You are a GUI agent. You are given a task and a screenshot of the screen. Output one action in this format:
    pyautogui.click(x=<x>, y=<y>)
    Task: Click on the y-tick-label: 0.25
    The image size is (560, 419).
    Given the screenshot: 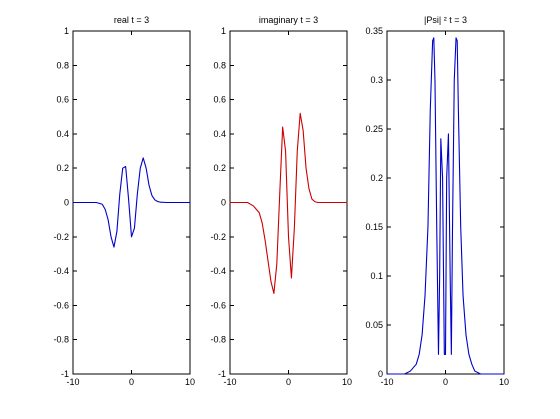 What is the action you would take?
    pyautogui.click(x=374, y=129)
    